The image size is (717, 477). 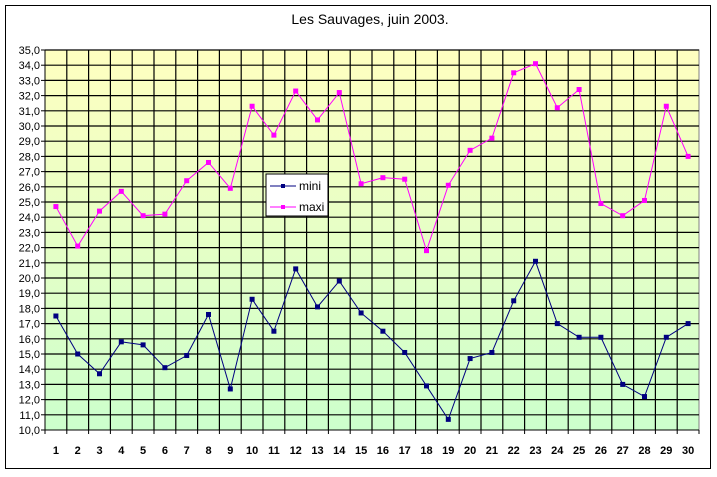 I want to click on y-tick-label: 32,0, so click(x=29, y=97).